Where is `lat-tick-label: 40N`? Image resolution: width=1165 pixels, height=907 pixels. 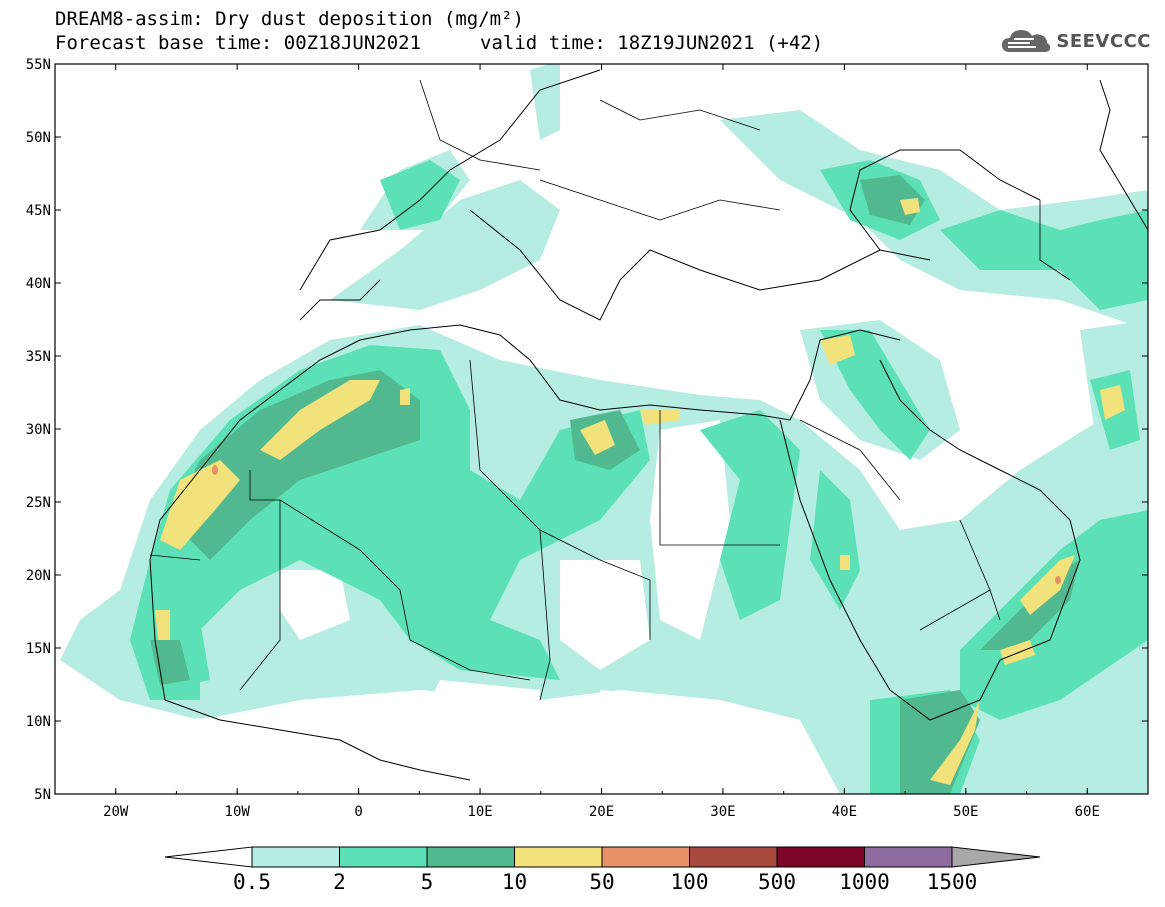 lat-tick-label: 40N is located at coordinates (38, 284).